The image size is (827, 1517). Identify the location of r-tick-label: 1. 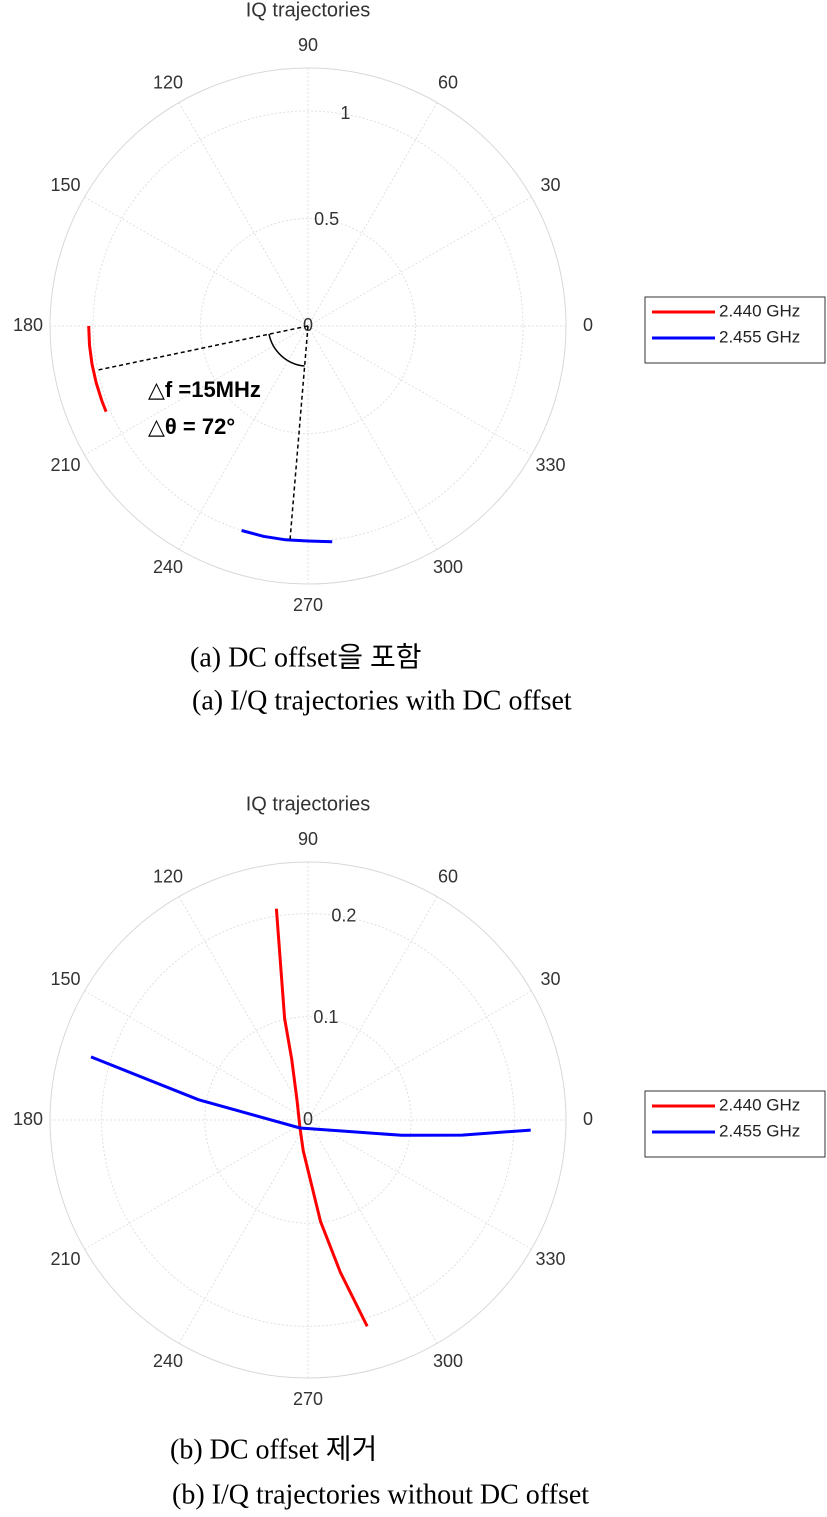
(345, 113).